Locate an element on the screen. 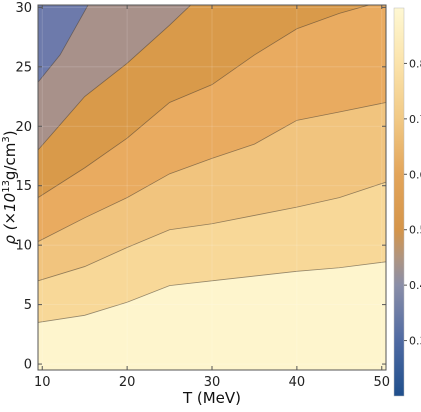 The width and height of the screenshot is (421, 412). x-tick-label: 40 is located at coordinates (297, 382).